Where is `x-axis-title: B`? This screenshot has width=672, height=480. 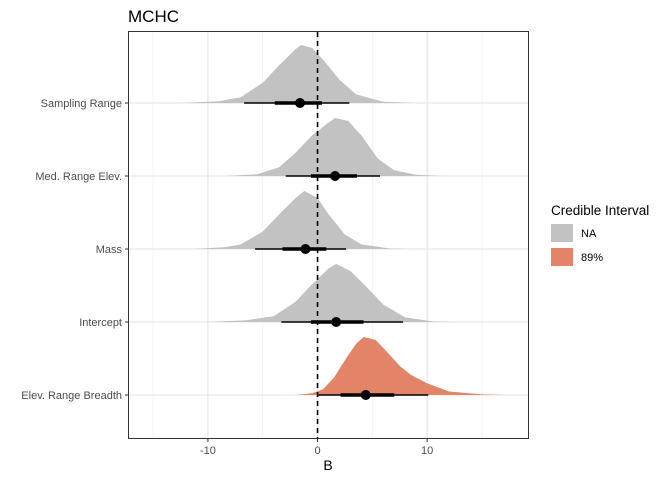
x-axis-title: B is located at coordinates (327, 465).